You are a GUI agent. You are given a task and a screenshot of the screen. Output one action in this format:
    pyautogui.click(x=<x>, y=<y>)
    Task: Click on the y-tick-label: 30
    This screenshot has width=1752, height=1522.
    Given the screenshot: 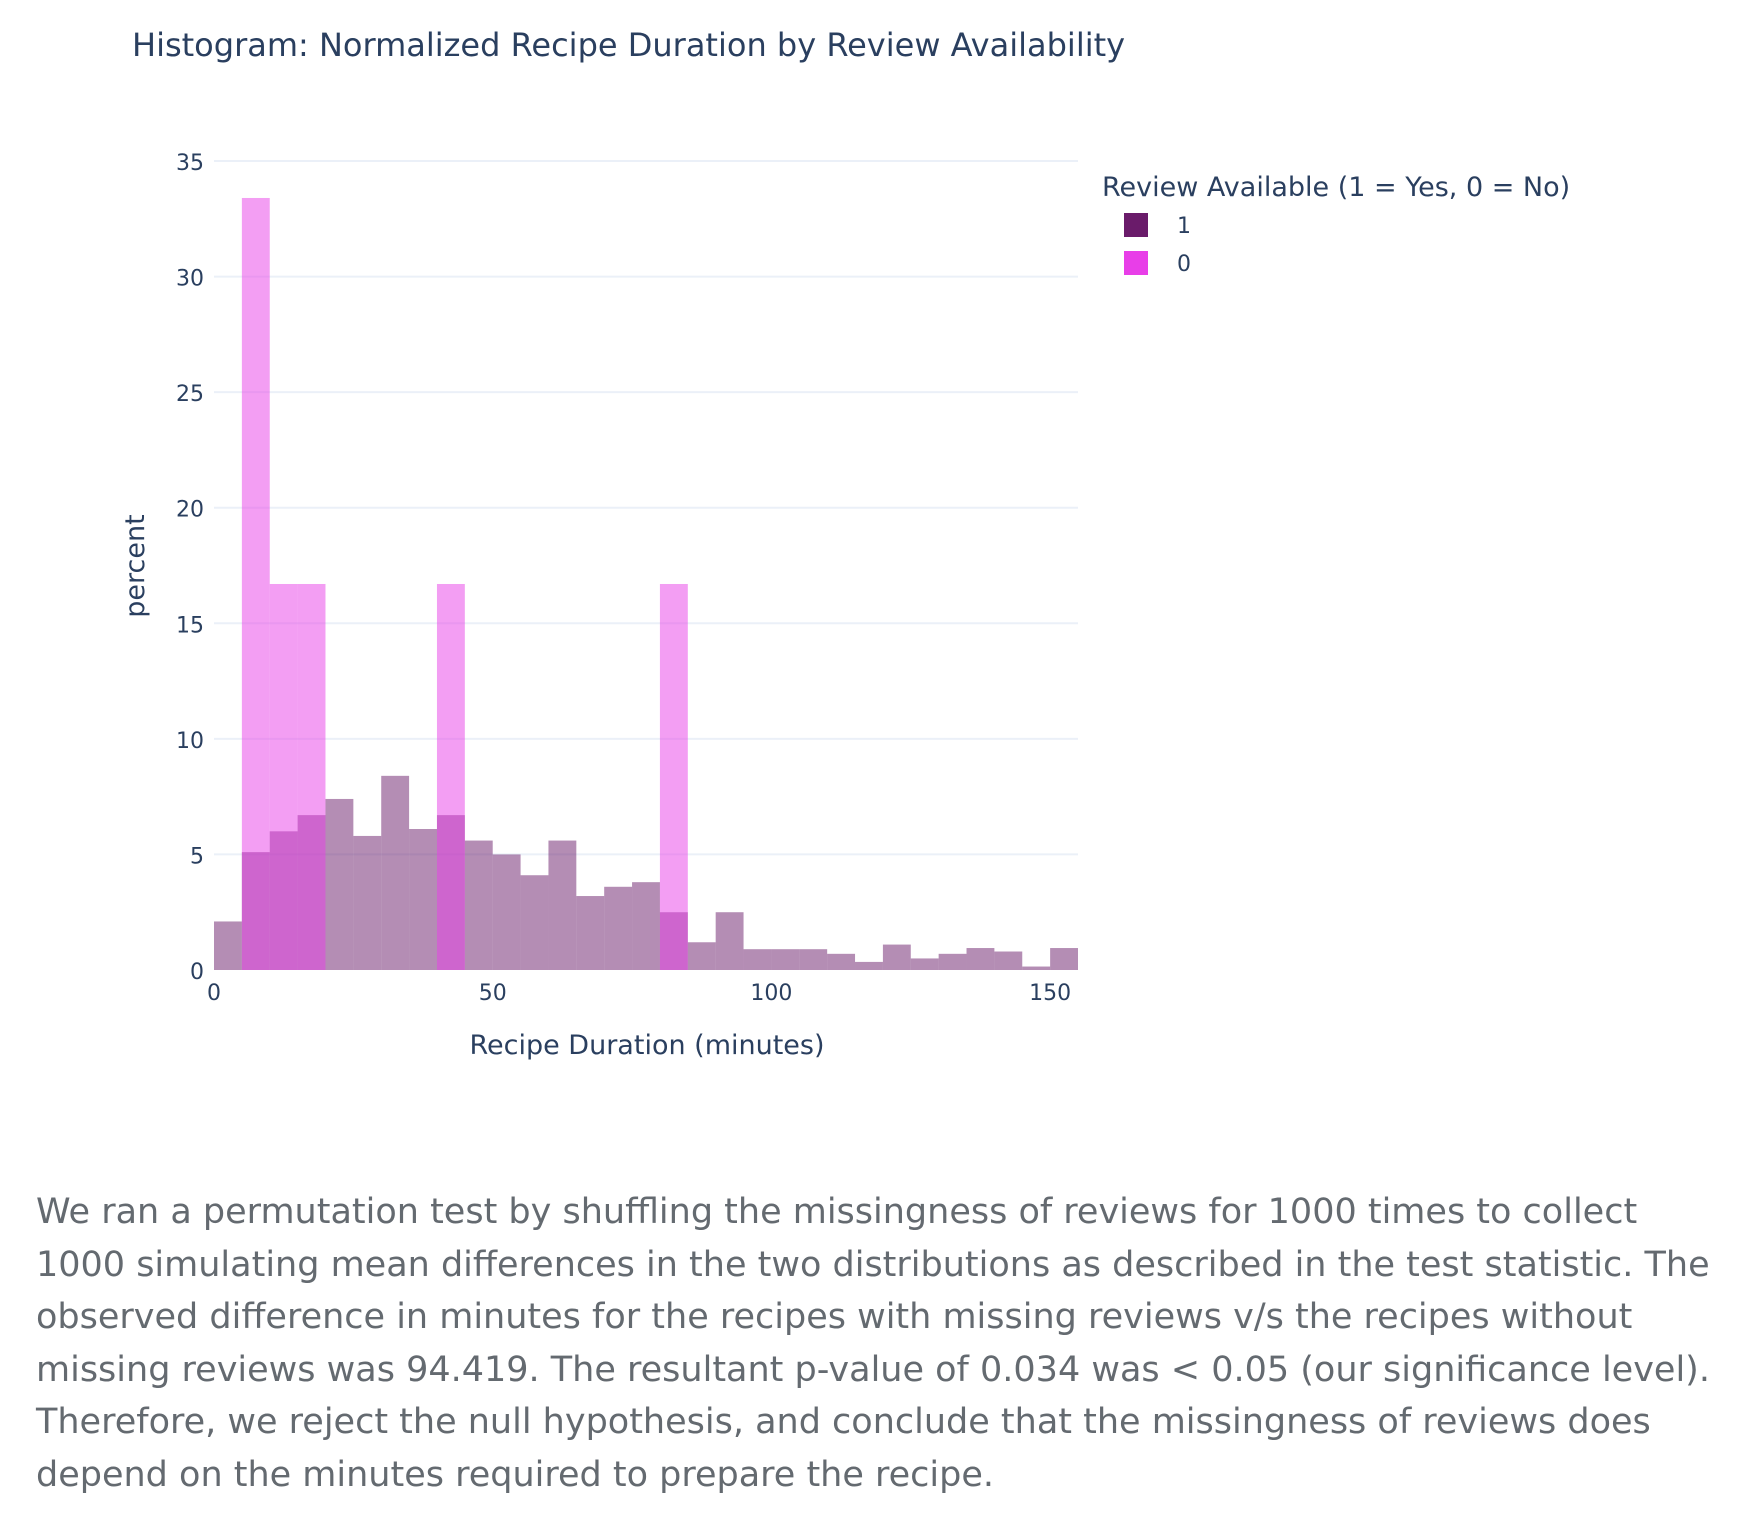 What is the action you would take?
    pyautogui.click(x=190, y=279)
    